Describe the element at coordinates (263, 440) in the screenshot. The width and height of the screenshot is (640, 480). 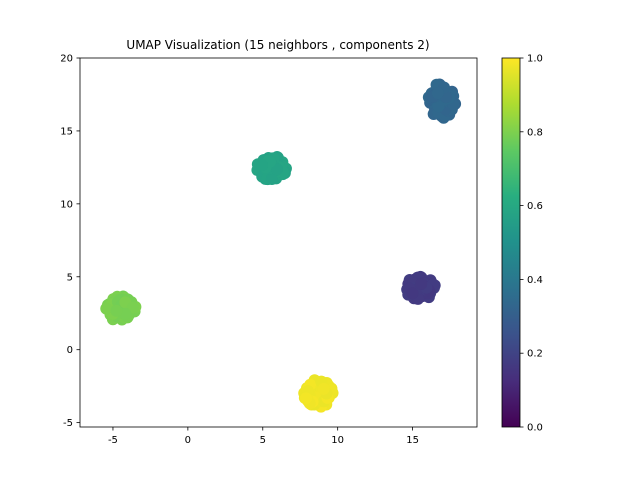
I see `x-tick-label: 5` at that location.